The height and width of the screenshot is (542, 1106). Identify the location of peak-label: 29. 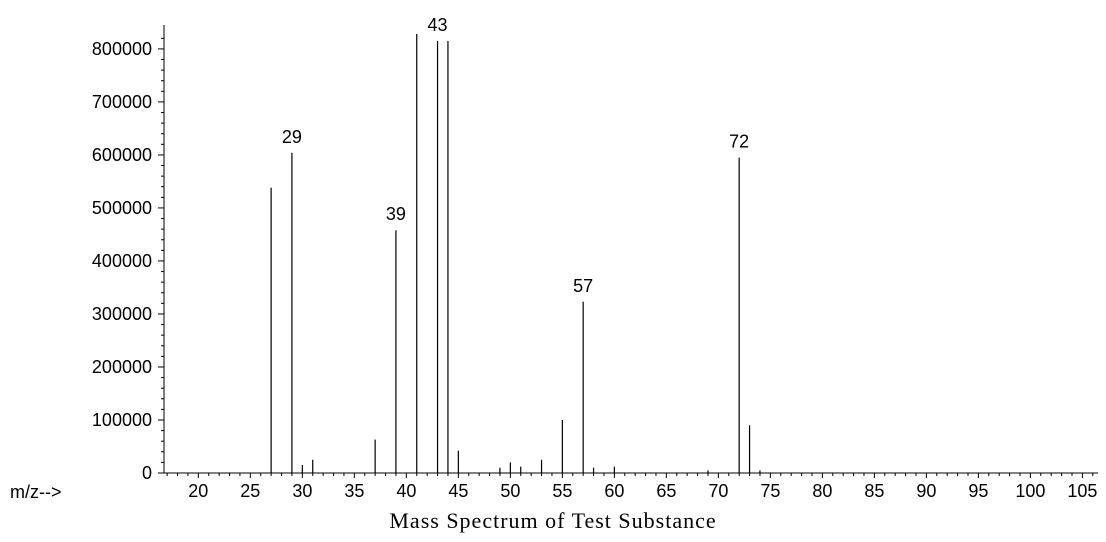
(292, 137).